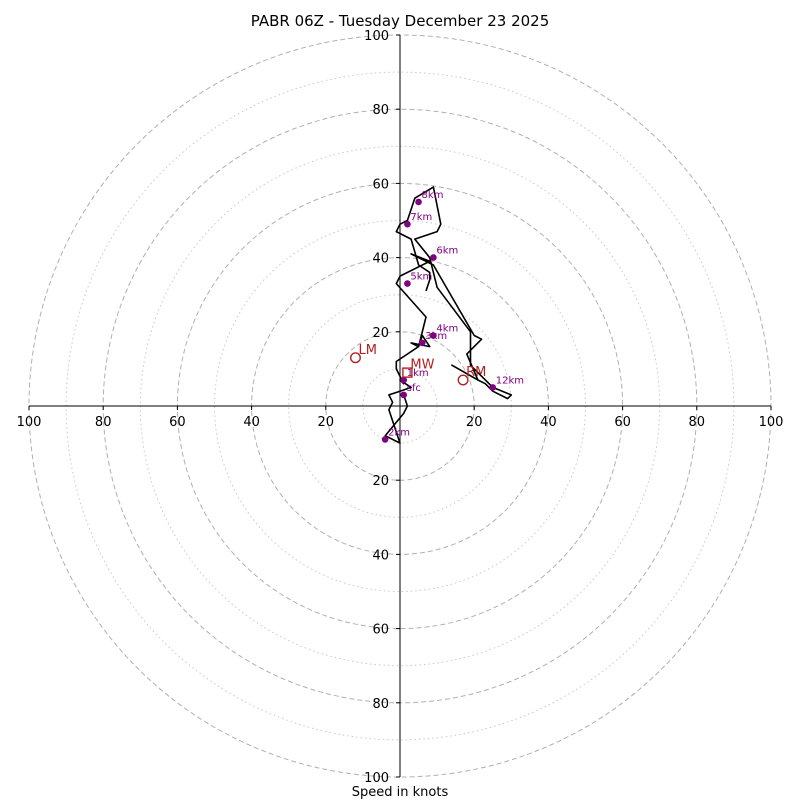 The width and height of the screenshot is (800, 800). I want to click on height-marker-label: 4km, so click(447, 329).